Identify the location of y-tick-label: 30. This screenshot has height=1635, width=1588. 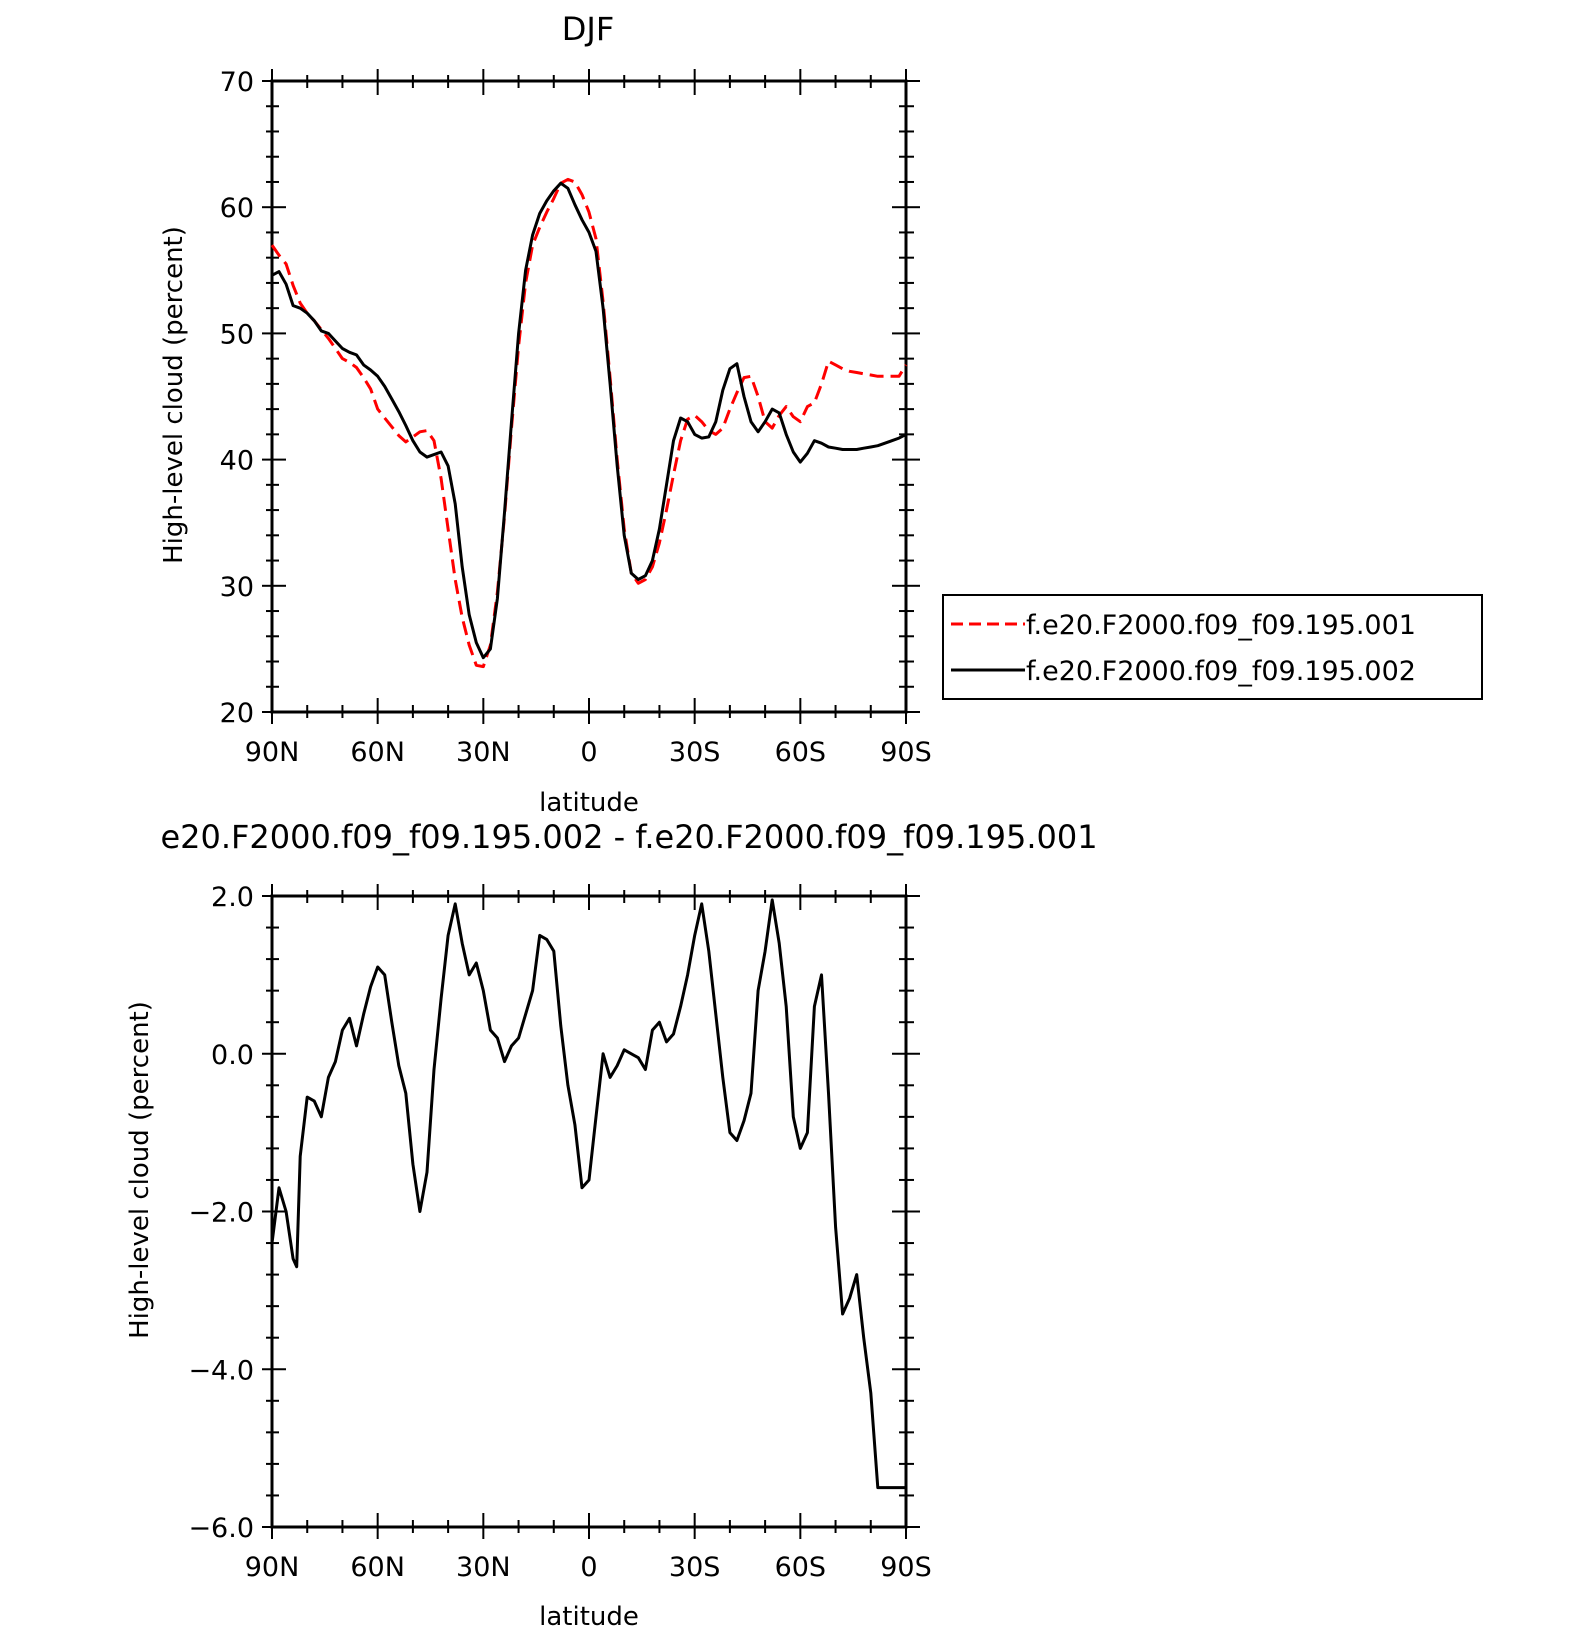
(237, 587).